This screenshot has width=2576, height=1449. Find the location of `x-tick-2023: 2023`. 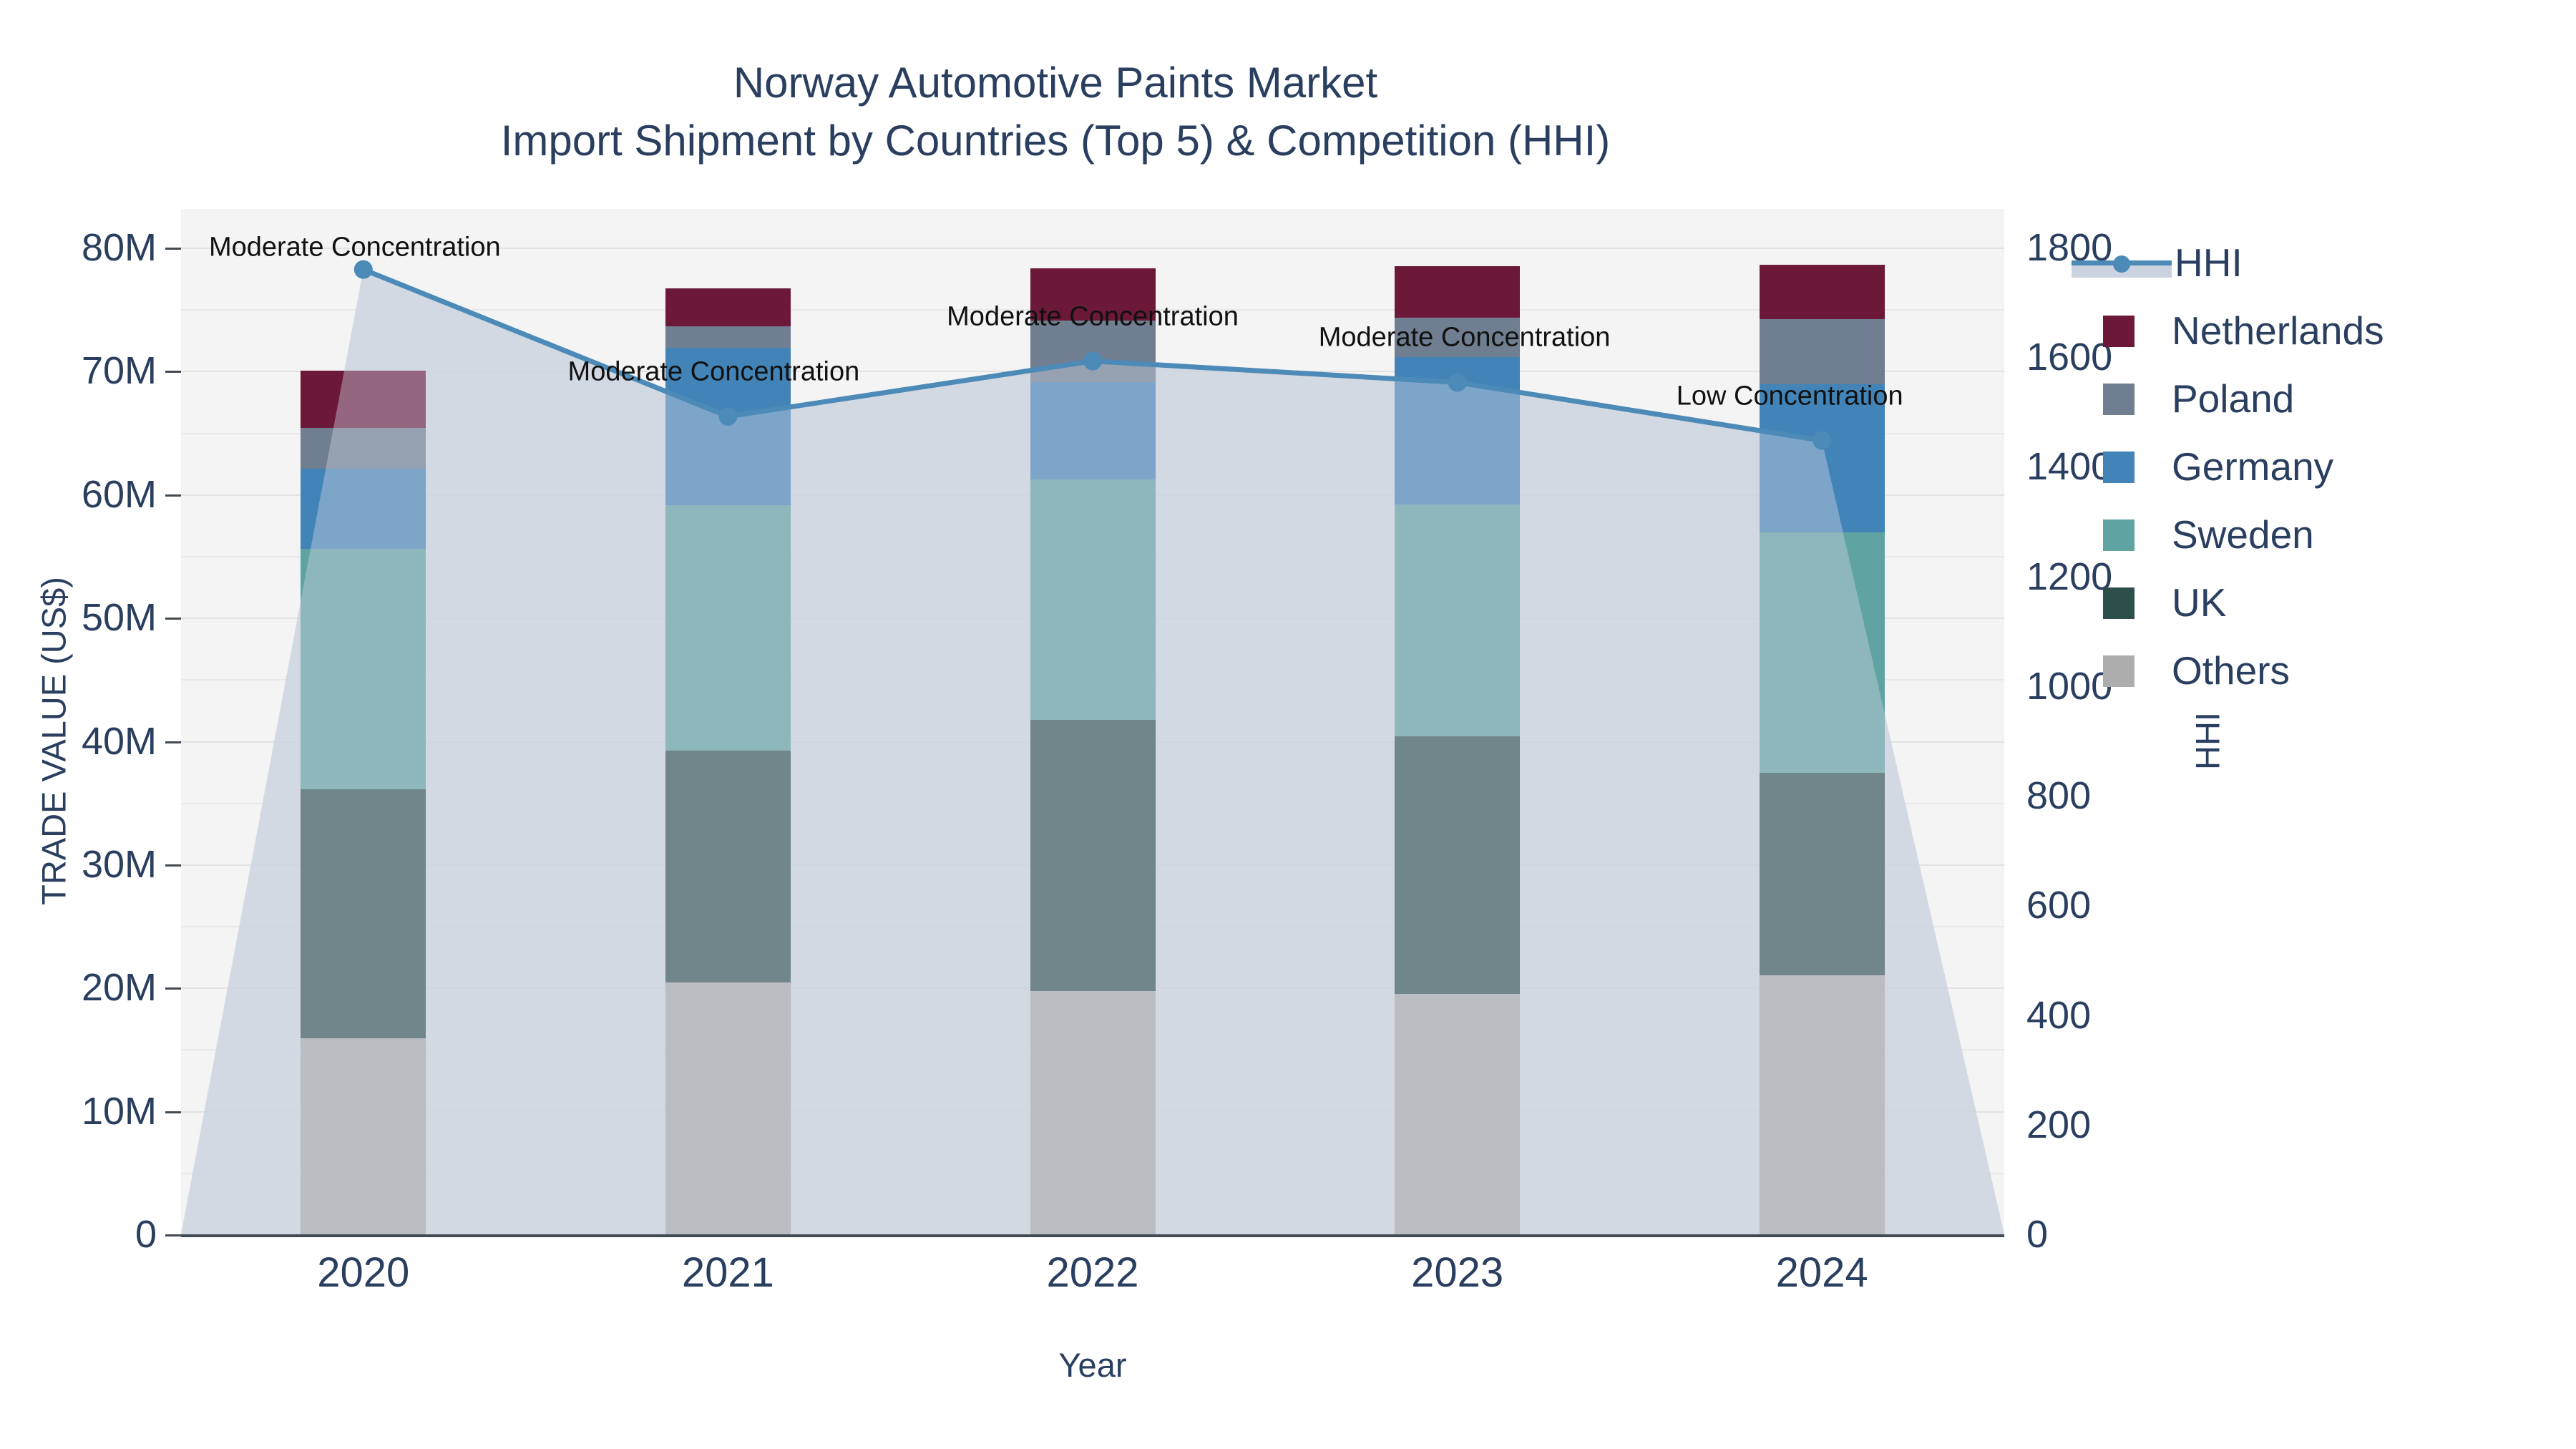

x-tick-2023: 2023 is located at coordinates (1457, 1272).